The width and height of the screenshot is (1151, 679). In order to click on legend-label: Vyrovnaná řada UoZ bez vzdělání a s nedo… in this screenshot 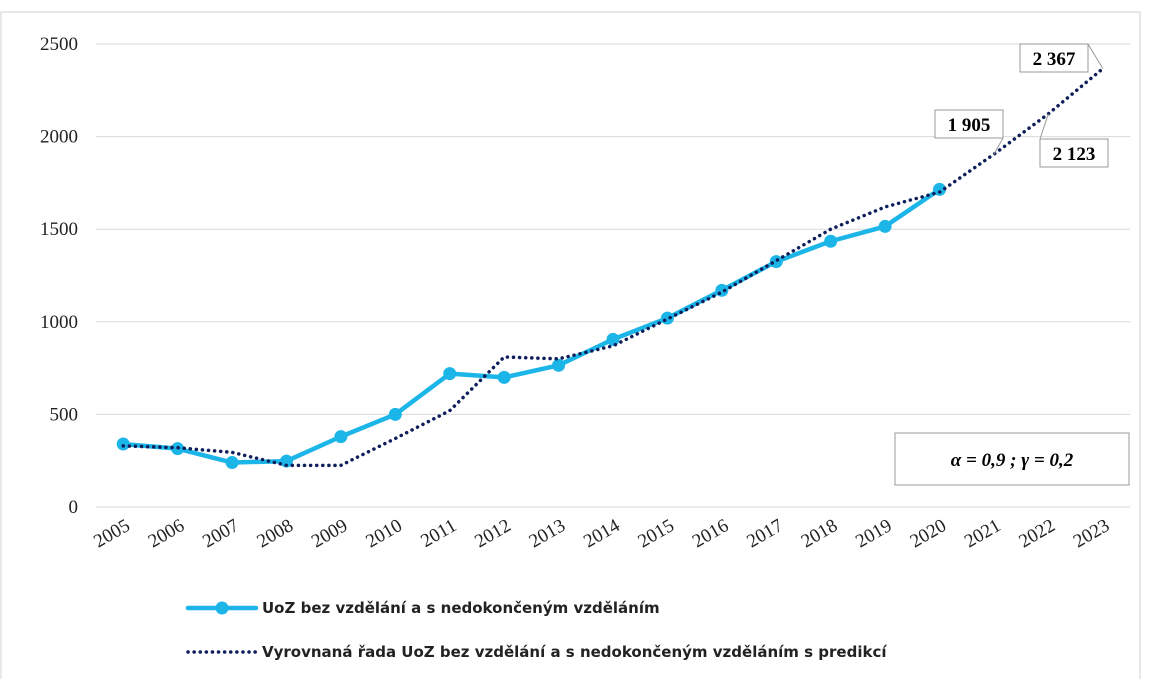, I will do `click(574, 652)`.